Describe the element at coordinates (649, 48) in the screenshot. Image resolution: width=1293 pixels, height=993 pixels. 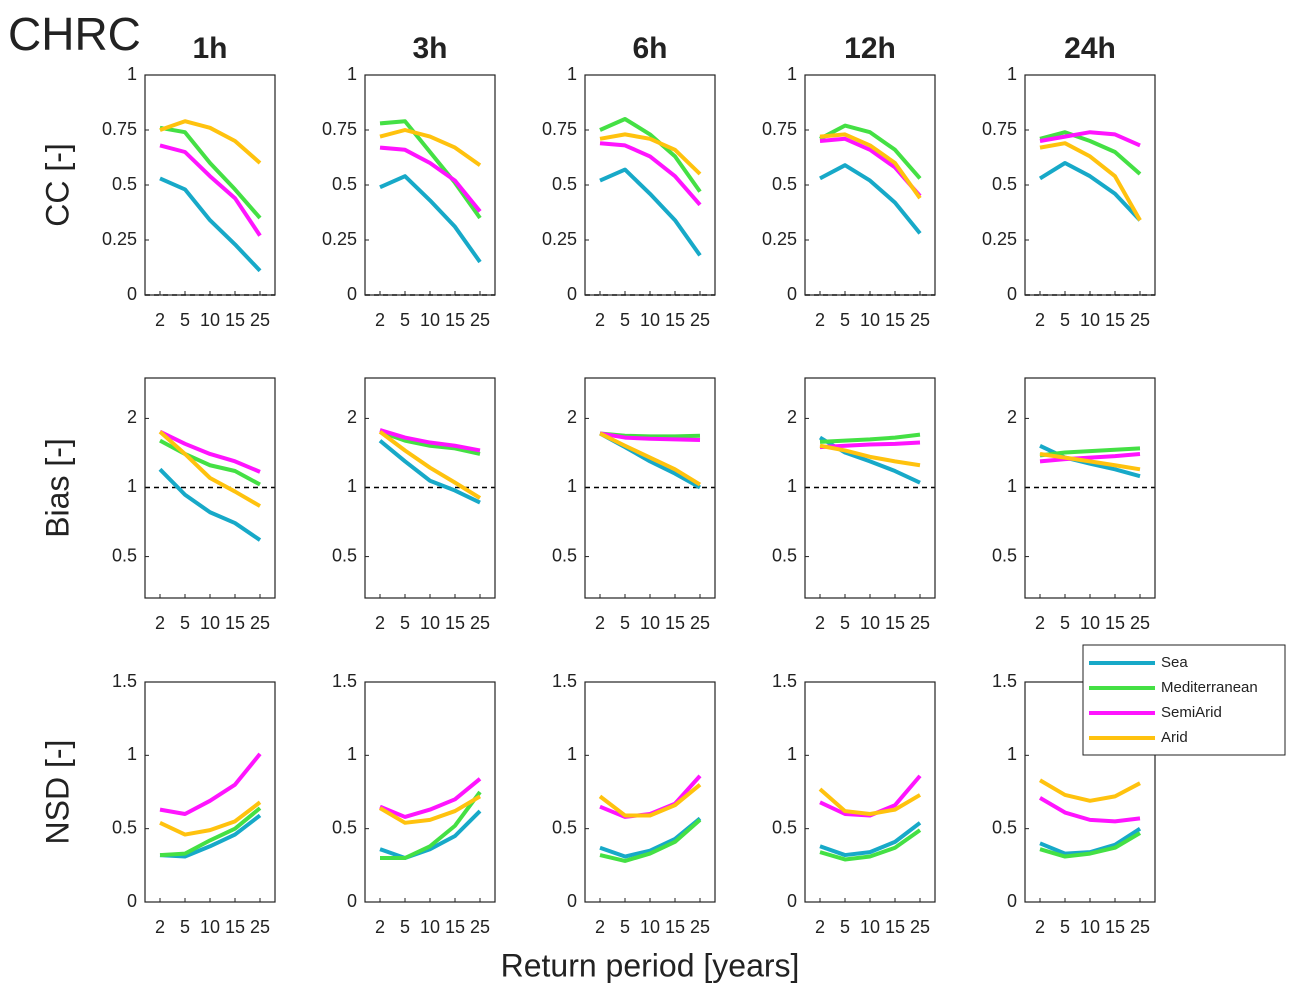
I see `chart-title: 6h` at that location.